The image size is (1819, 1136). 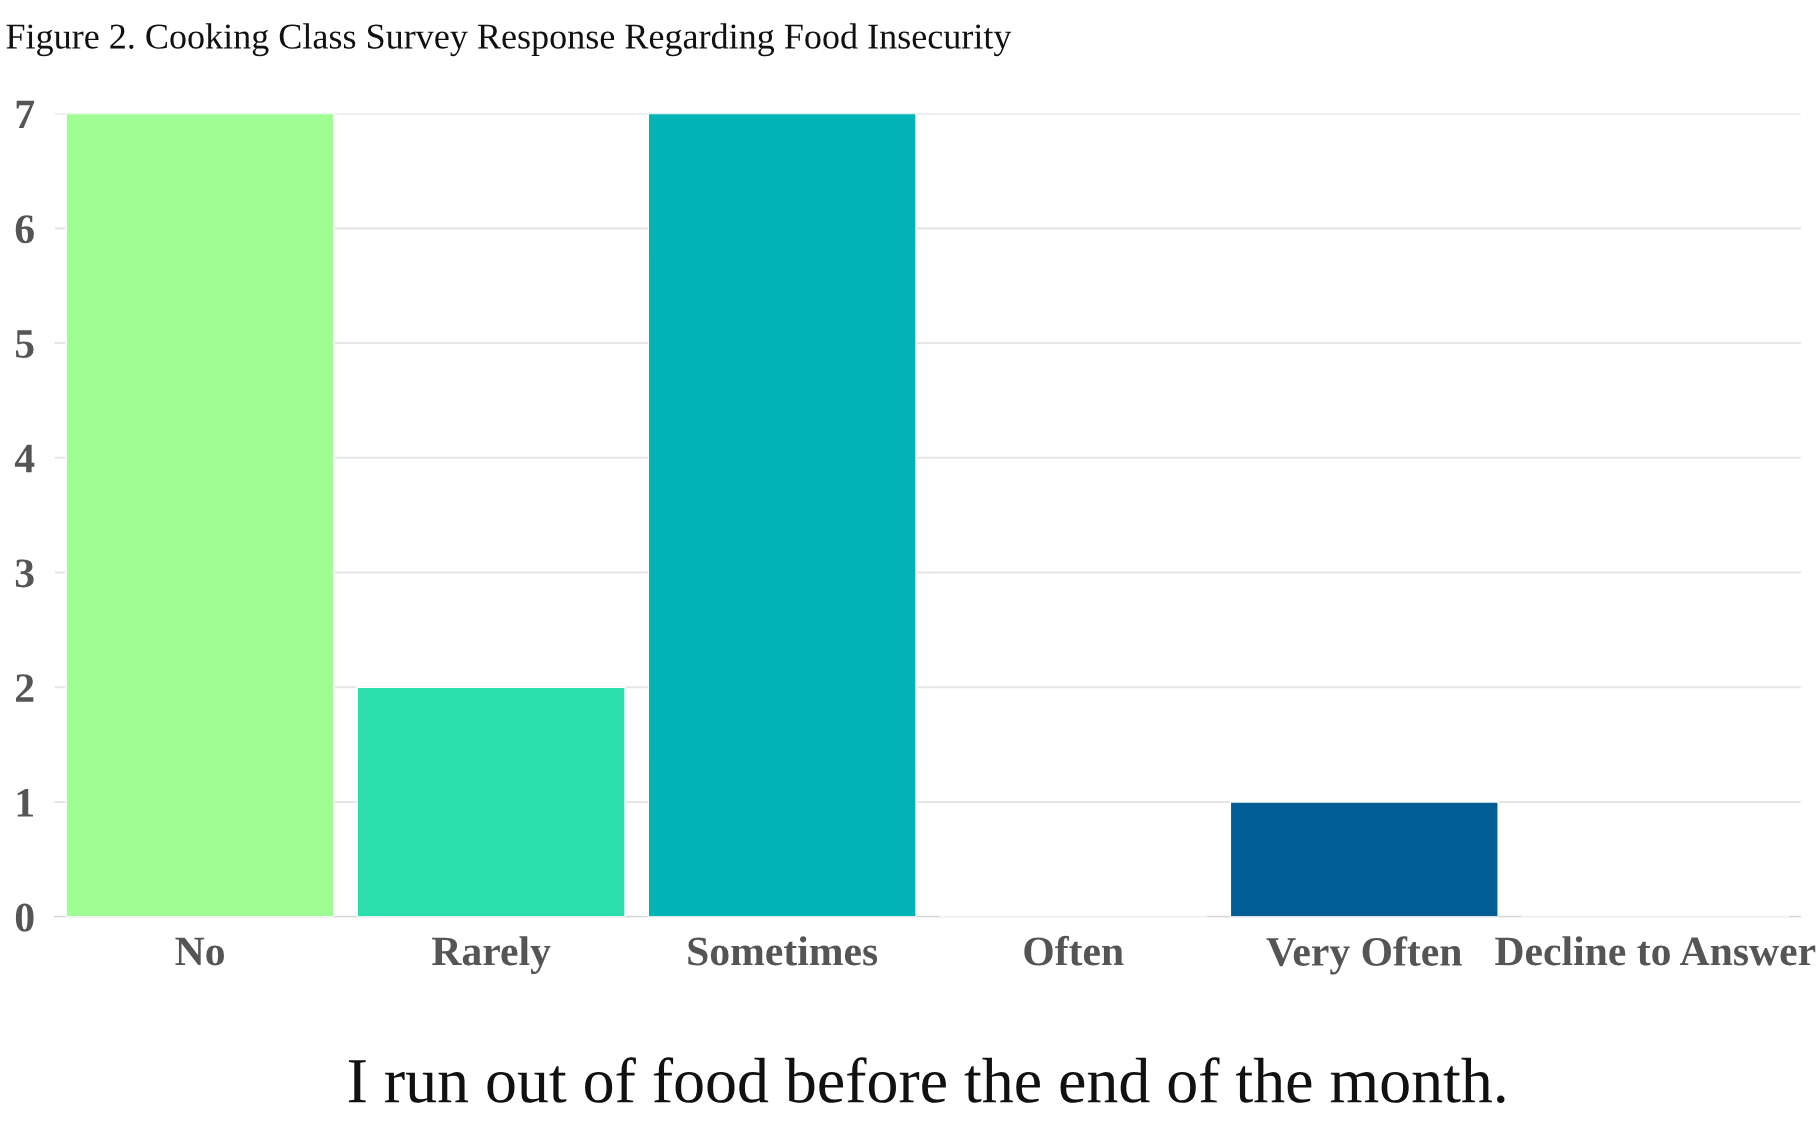 What do you see at coordinates (24, 344) in the screenshot?
I see `y-tick-label: 5` at bounding box center [24, 344].